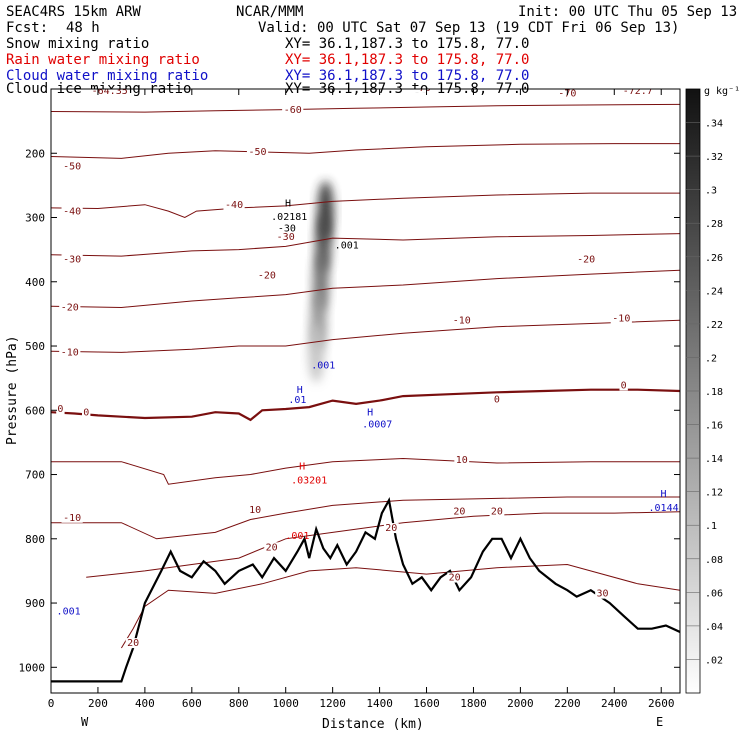  What do you see at coordinates (365, 405) in the screenshot?
I see `freezing-level-line` at bounding box center [365, 405].